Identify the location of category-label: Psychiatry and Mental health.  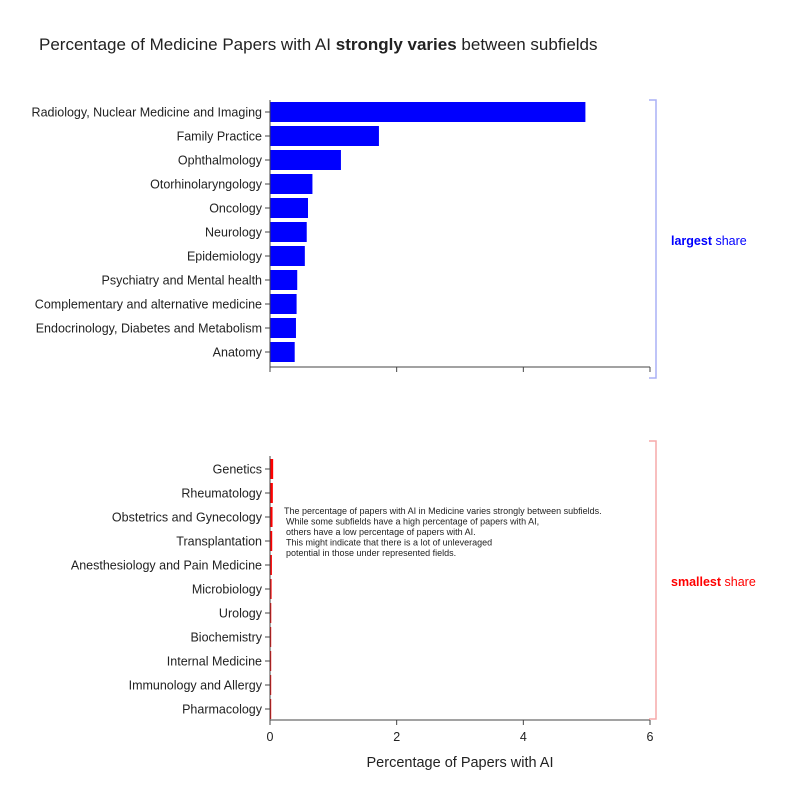
(181, 281).